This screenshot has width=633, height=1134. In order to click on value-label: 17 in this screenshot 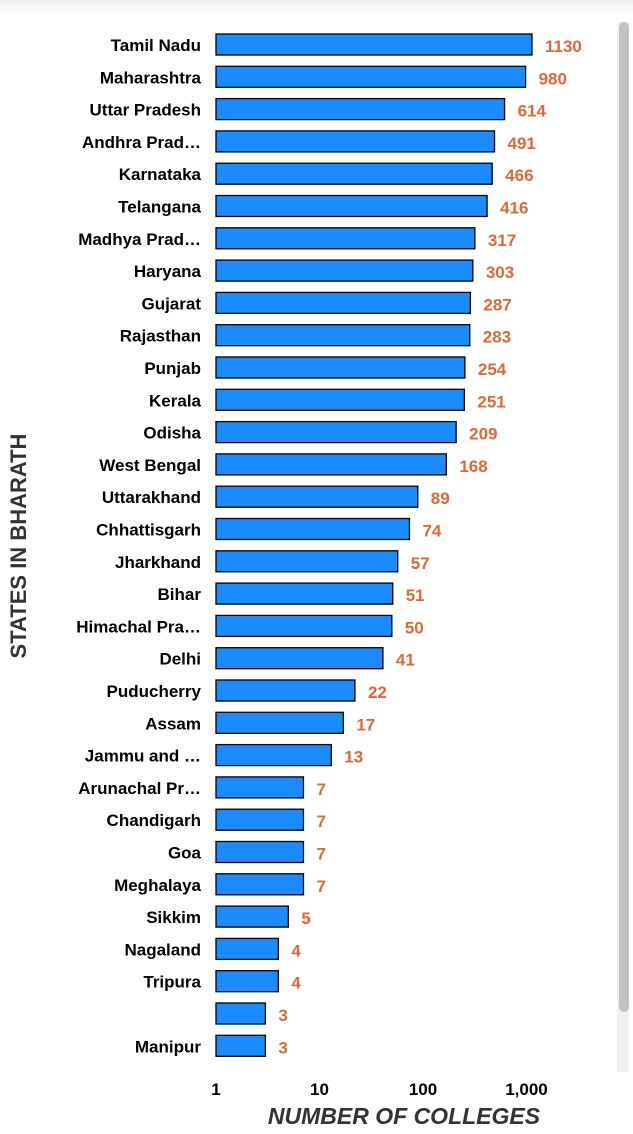, I will do `click(365, 724)`.